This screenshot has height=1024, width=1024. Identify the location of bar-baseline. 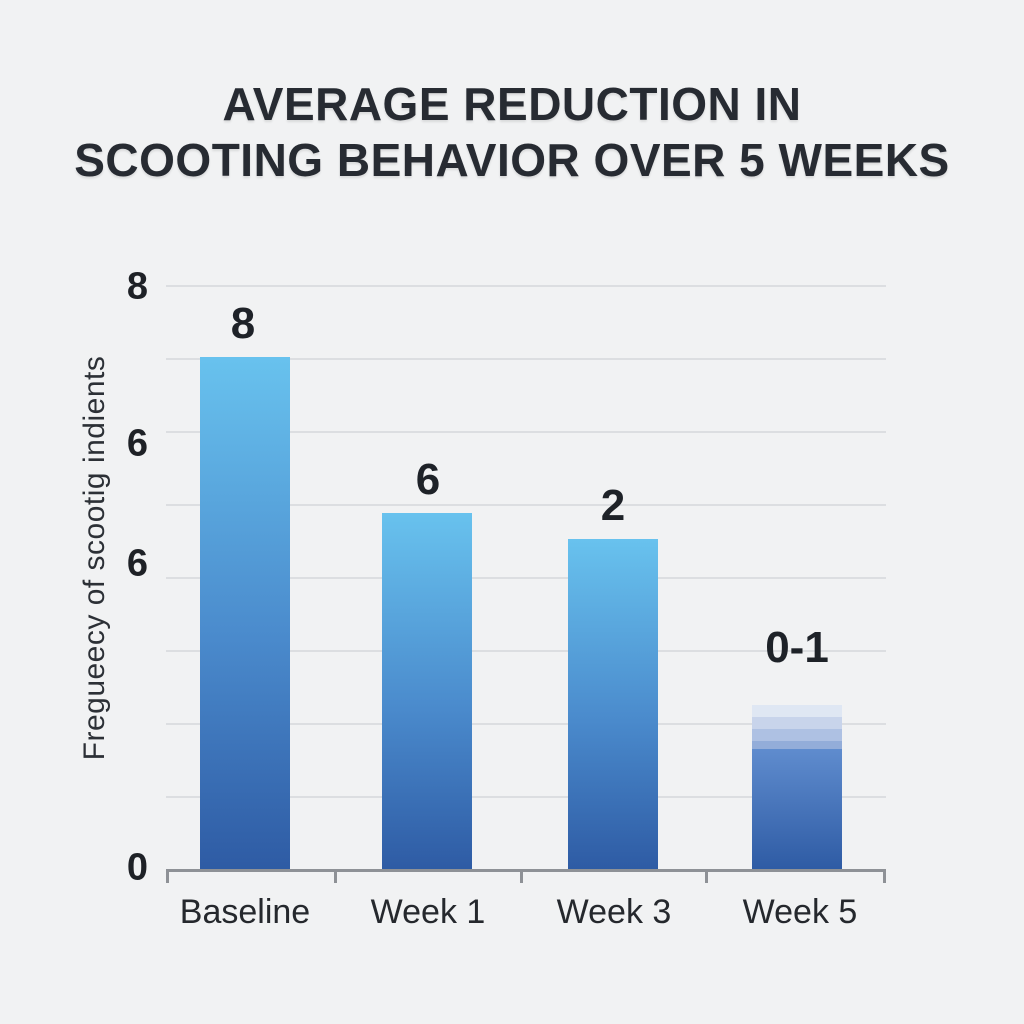
(245, 613).